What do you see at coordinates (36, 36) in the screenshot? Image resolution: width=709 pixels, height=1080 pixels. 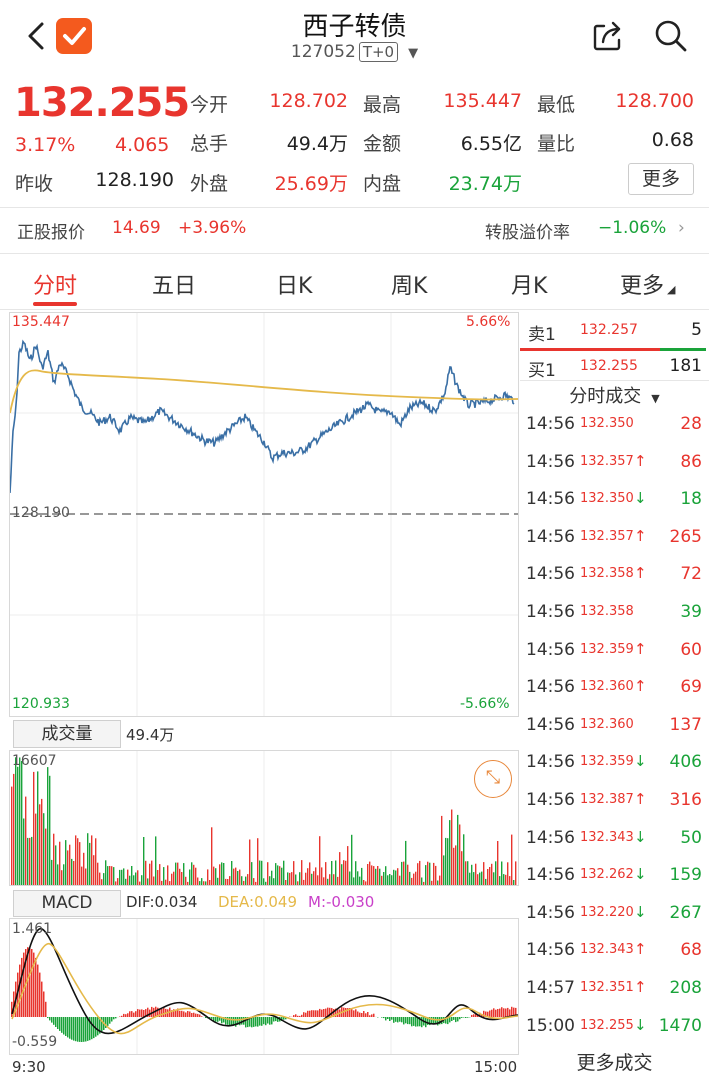 I see `back-arrow-icon` at bounding box center [36, 36].